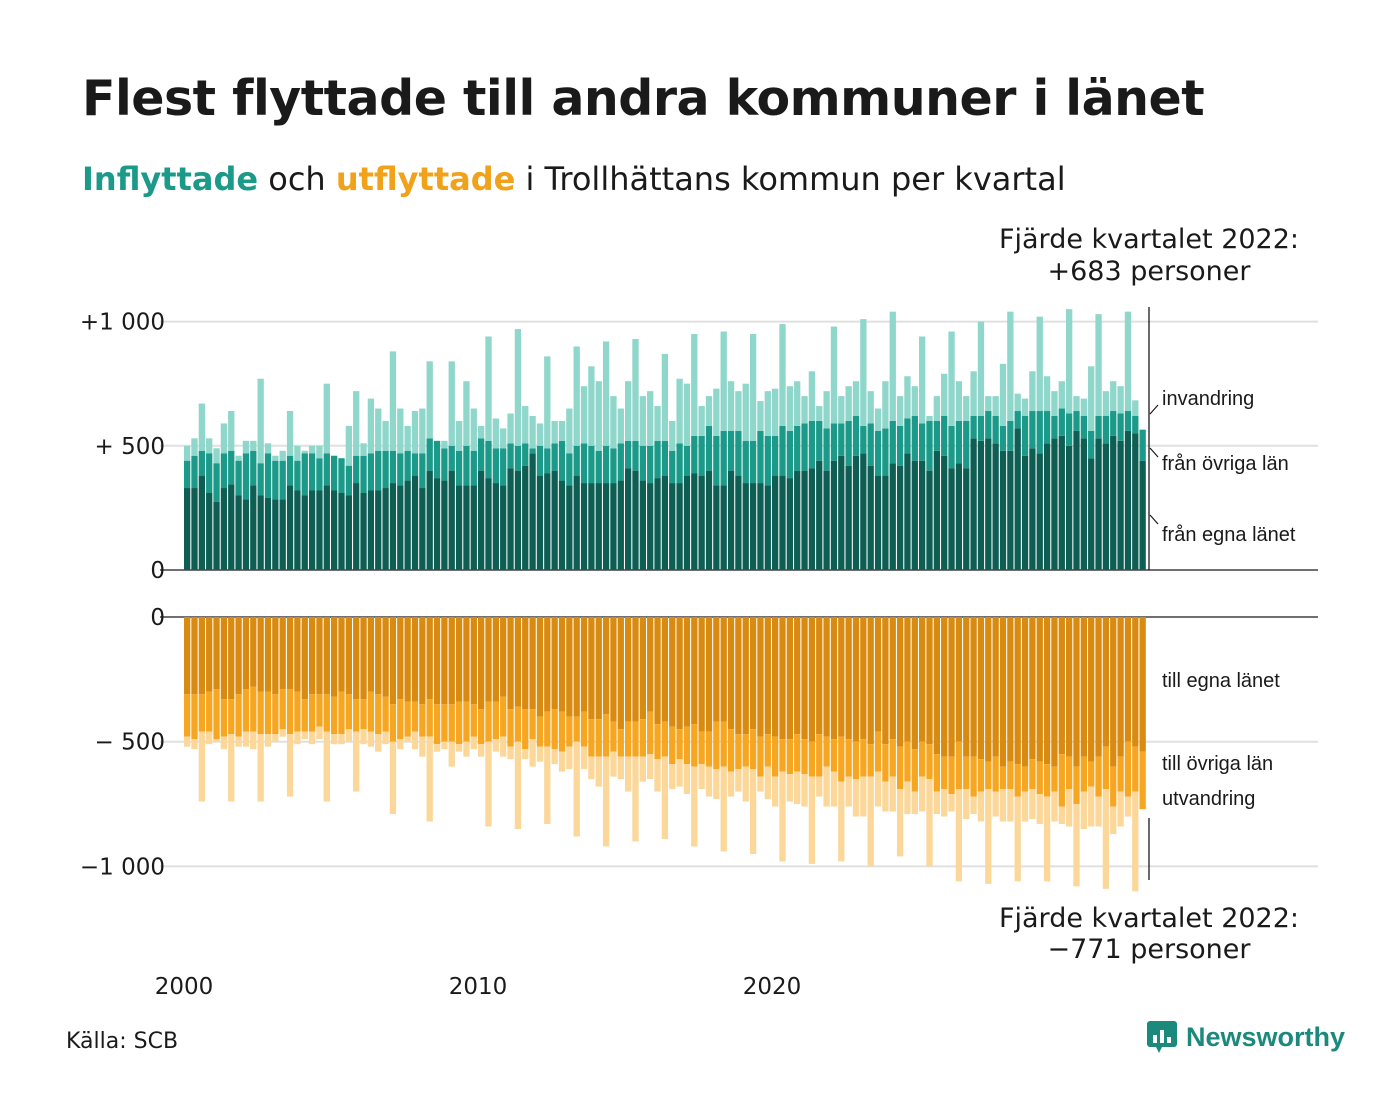  Describe the element at coordinates (1266, 1036) in the screenshot. I see `brand-name: Newsworthy` at that location.